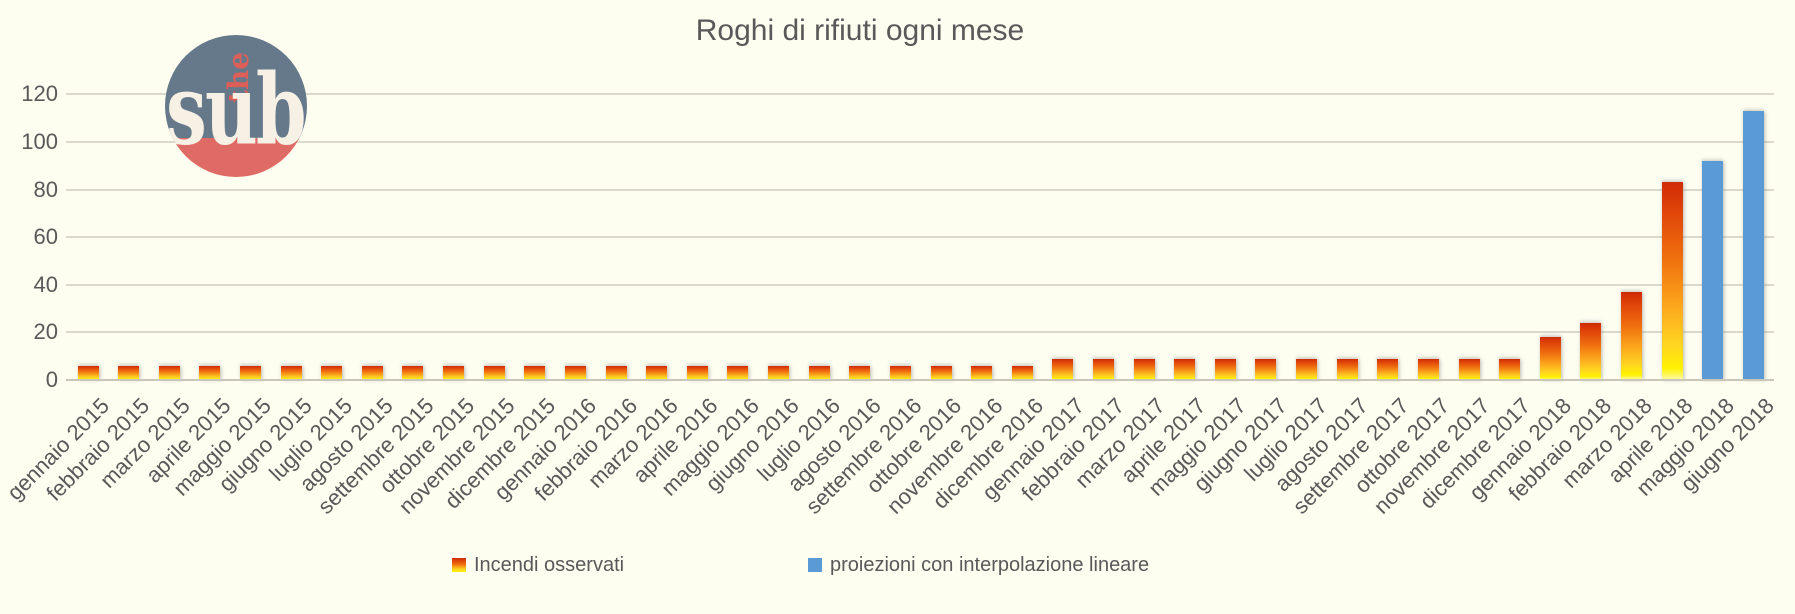  What do you see at coordinates (1347, 369) in the screenshot?
I see `bar-observed-agosto-2017` at bounding box center [1347, 369].